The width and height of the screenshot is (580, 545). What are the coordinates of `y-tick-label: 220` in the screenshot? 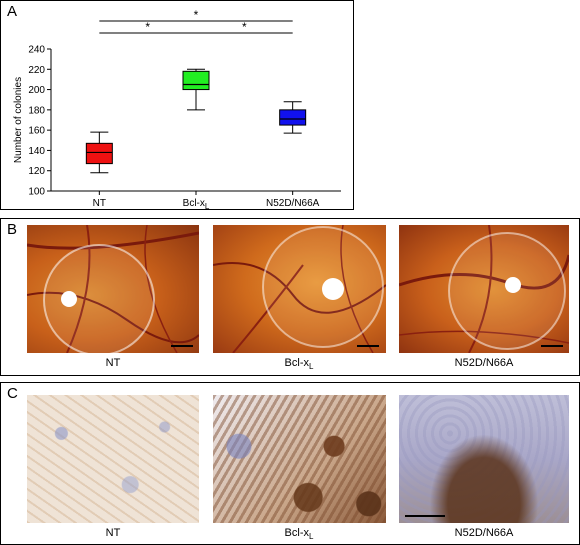 It's located at (36, 70).